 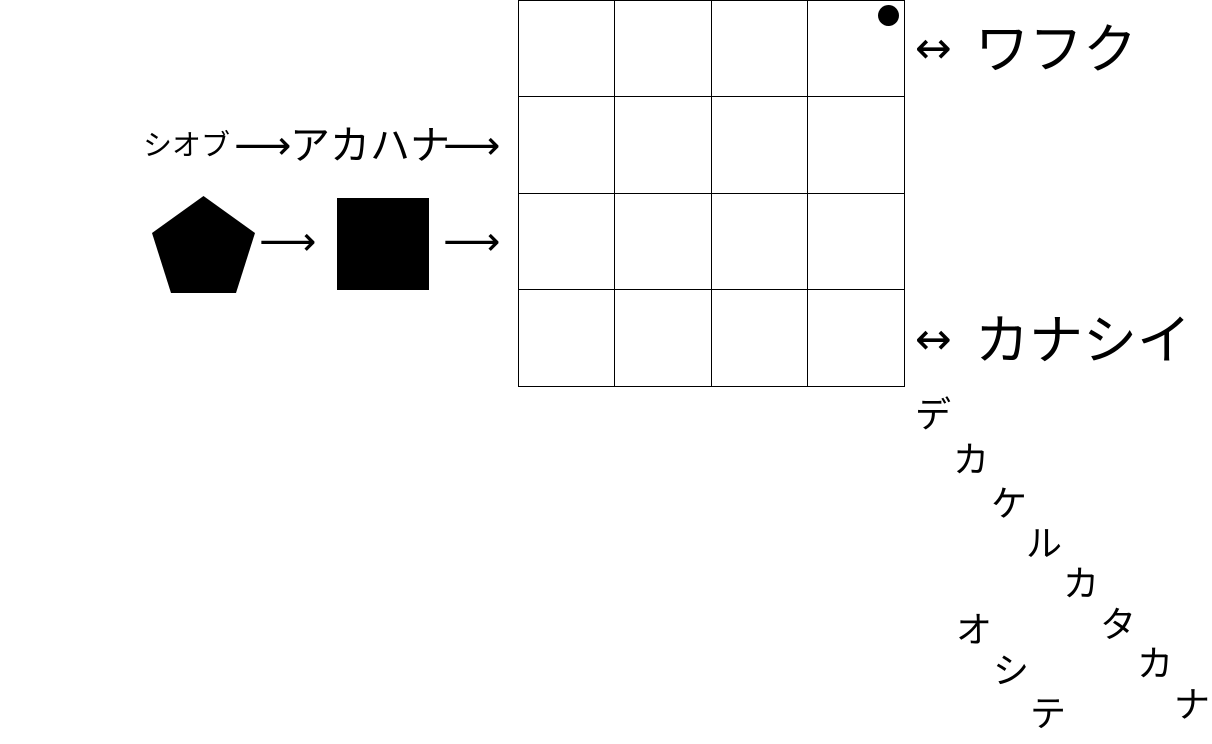 What do you see at coordinates (1192, 705) in the screenshot?
I see `diagonal-char: ナ` at bounding box center [1192, 705].